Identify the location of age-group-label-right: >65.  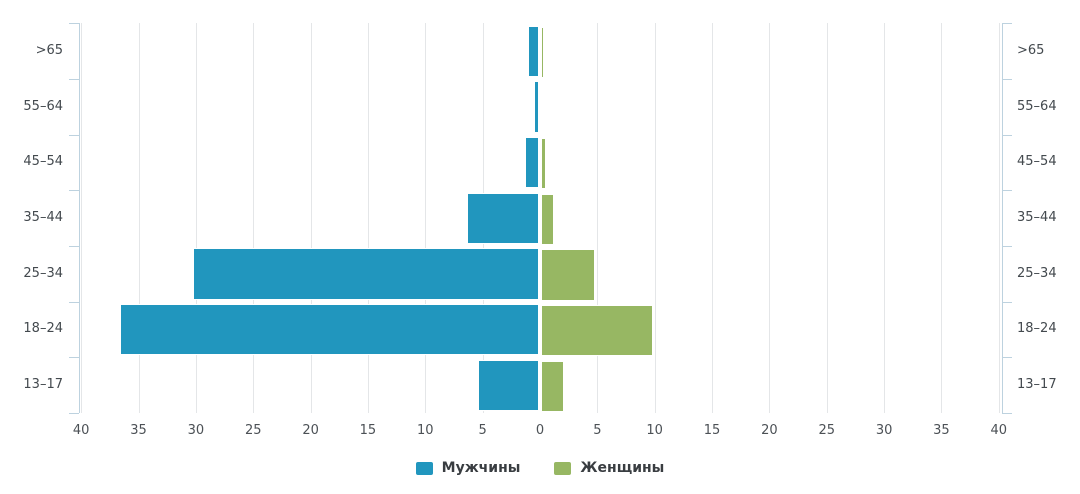
(1031, 51).